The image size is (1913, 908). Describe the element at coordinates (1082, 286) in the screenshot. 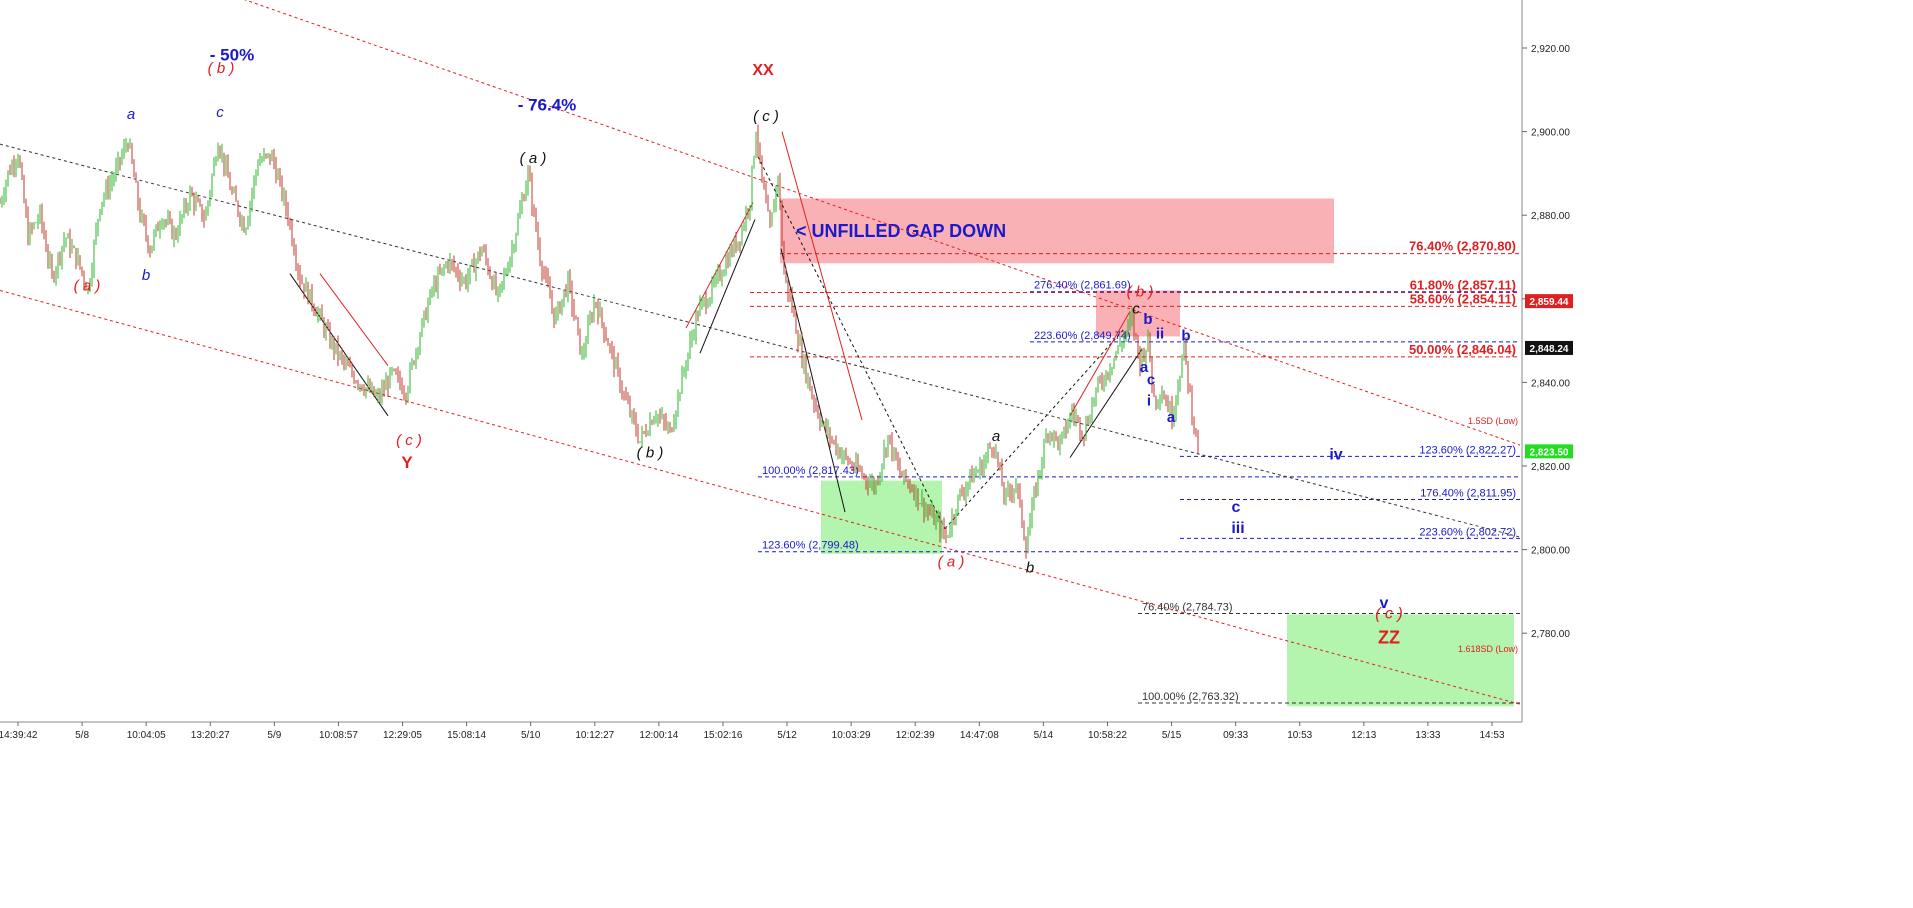

I see `fib-label: 276.40% (2,861.69)` at that location.